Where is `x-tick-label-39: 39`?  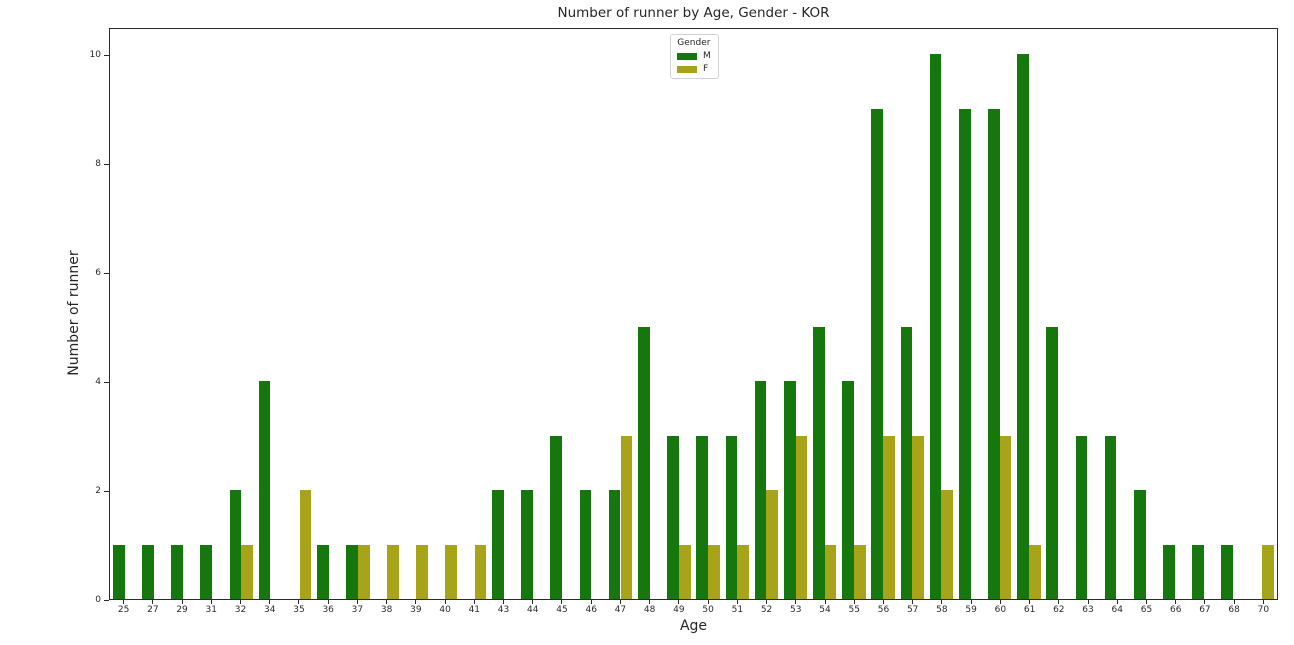 x-tick-label-39: 39 is located at coordinates (416, 610).